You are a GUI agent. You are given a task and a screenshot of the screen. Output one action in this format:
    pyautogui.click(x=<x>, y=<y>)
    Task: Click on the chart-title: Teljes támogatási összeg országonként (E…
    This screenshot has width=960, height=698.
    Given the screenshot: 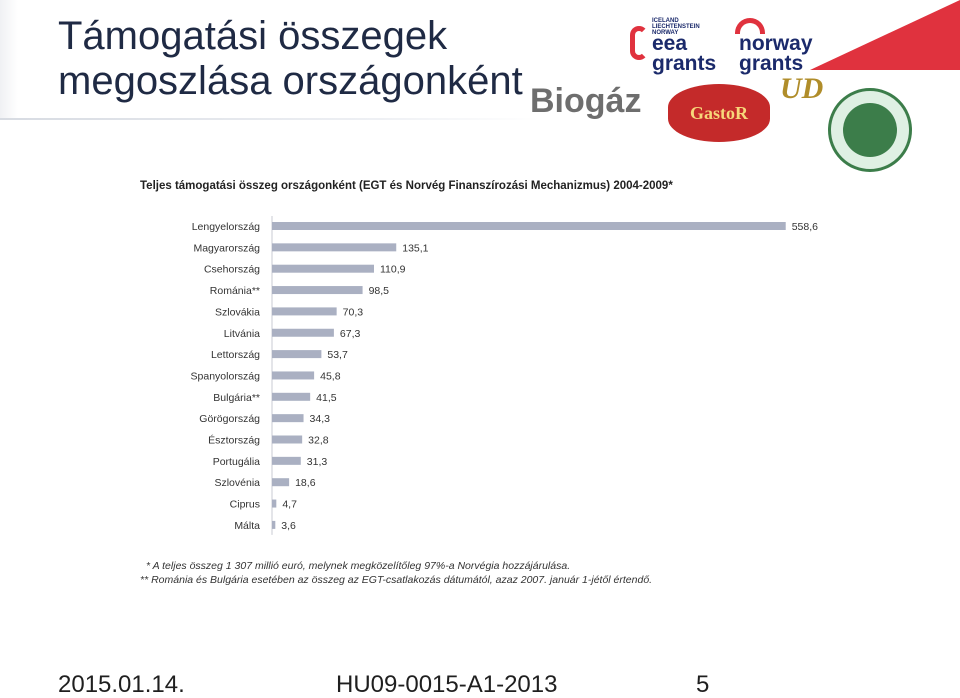 What is the action you would take?
    pyautogui.click(x=406, y=186)
    